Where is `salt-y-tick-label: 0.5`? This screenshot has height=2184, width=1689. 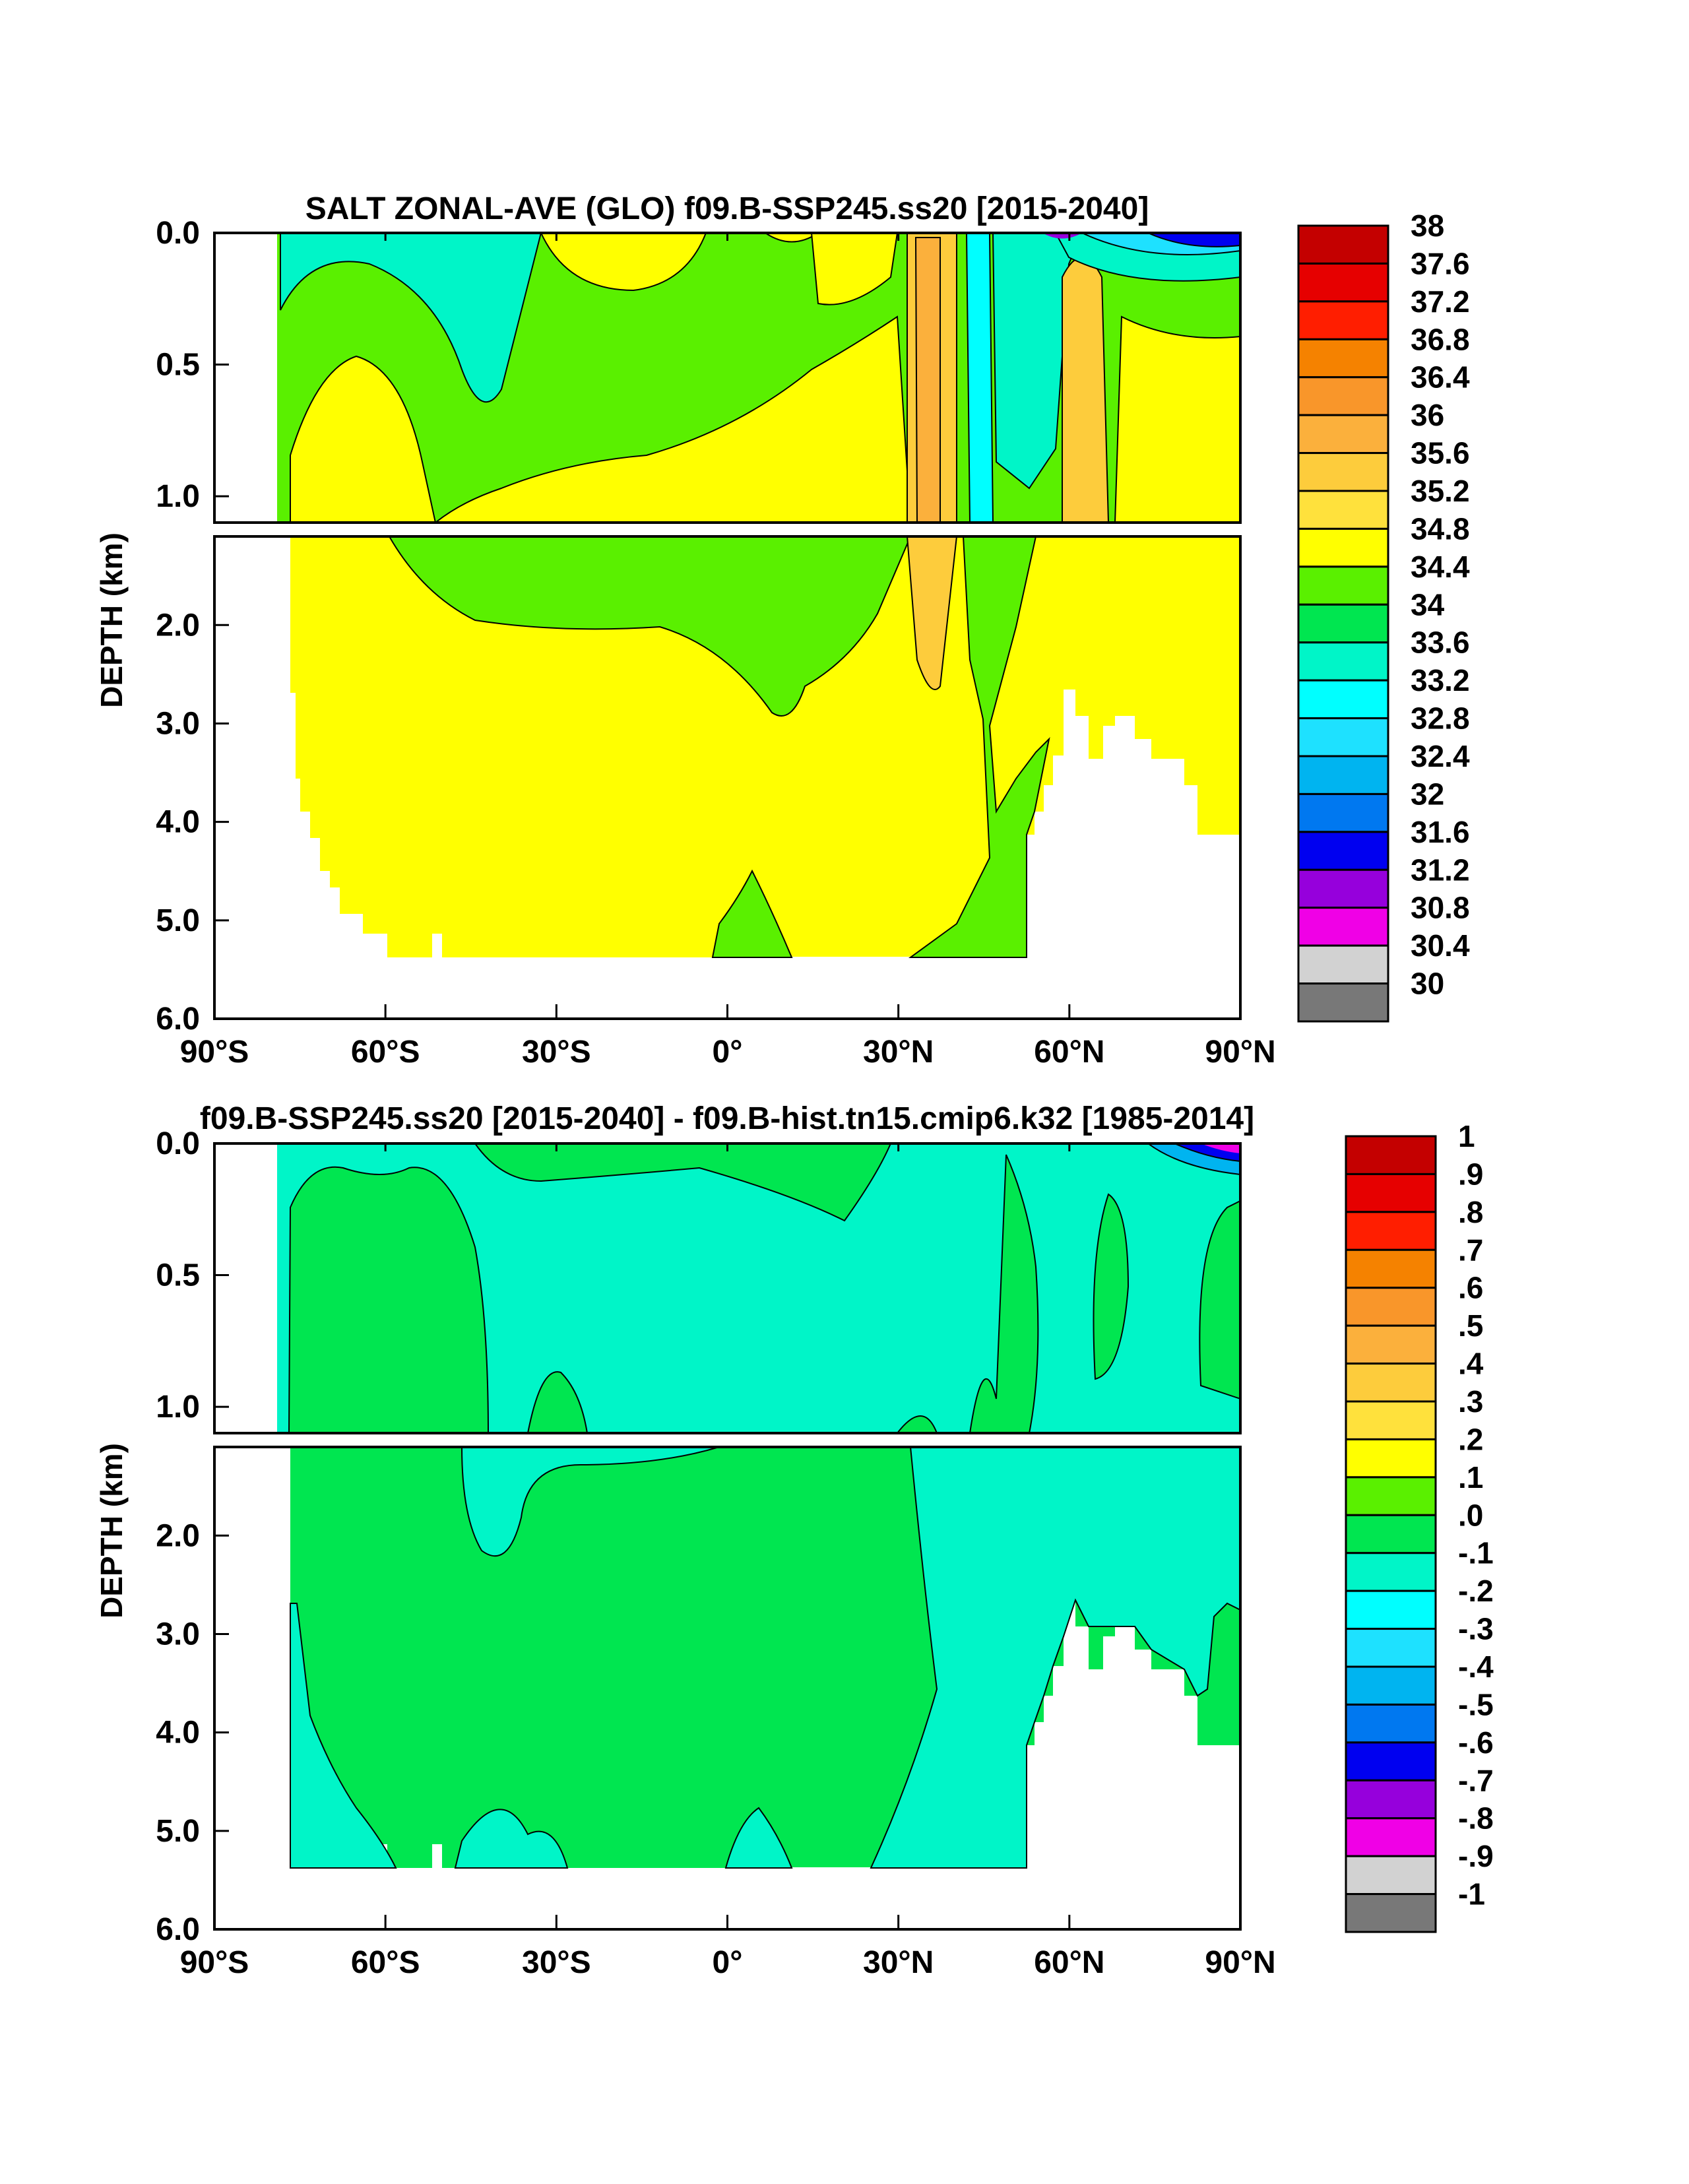
salt-y-tick-label: 0.5 is located at coordinates (178, 365).